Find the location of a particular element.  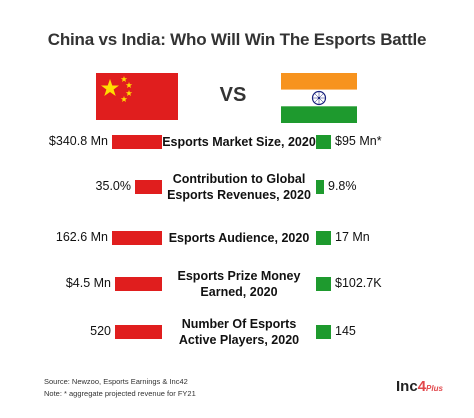

china-value-label: 520 is located at coordinates (100, 331).